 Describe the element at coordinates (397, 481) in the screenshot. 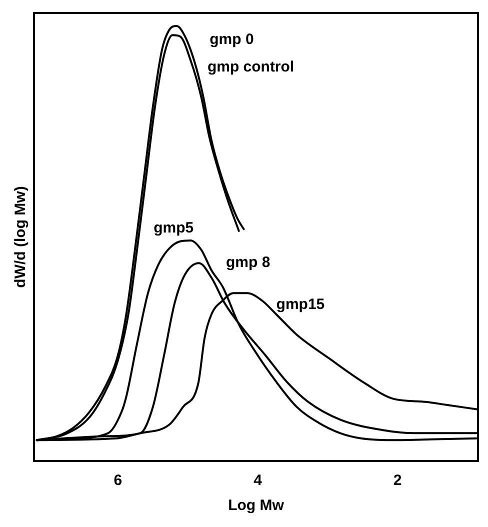

I see `x-tick-label: 2` at that location.